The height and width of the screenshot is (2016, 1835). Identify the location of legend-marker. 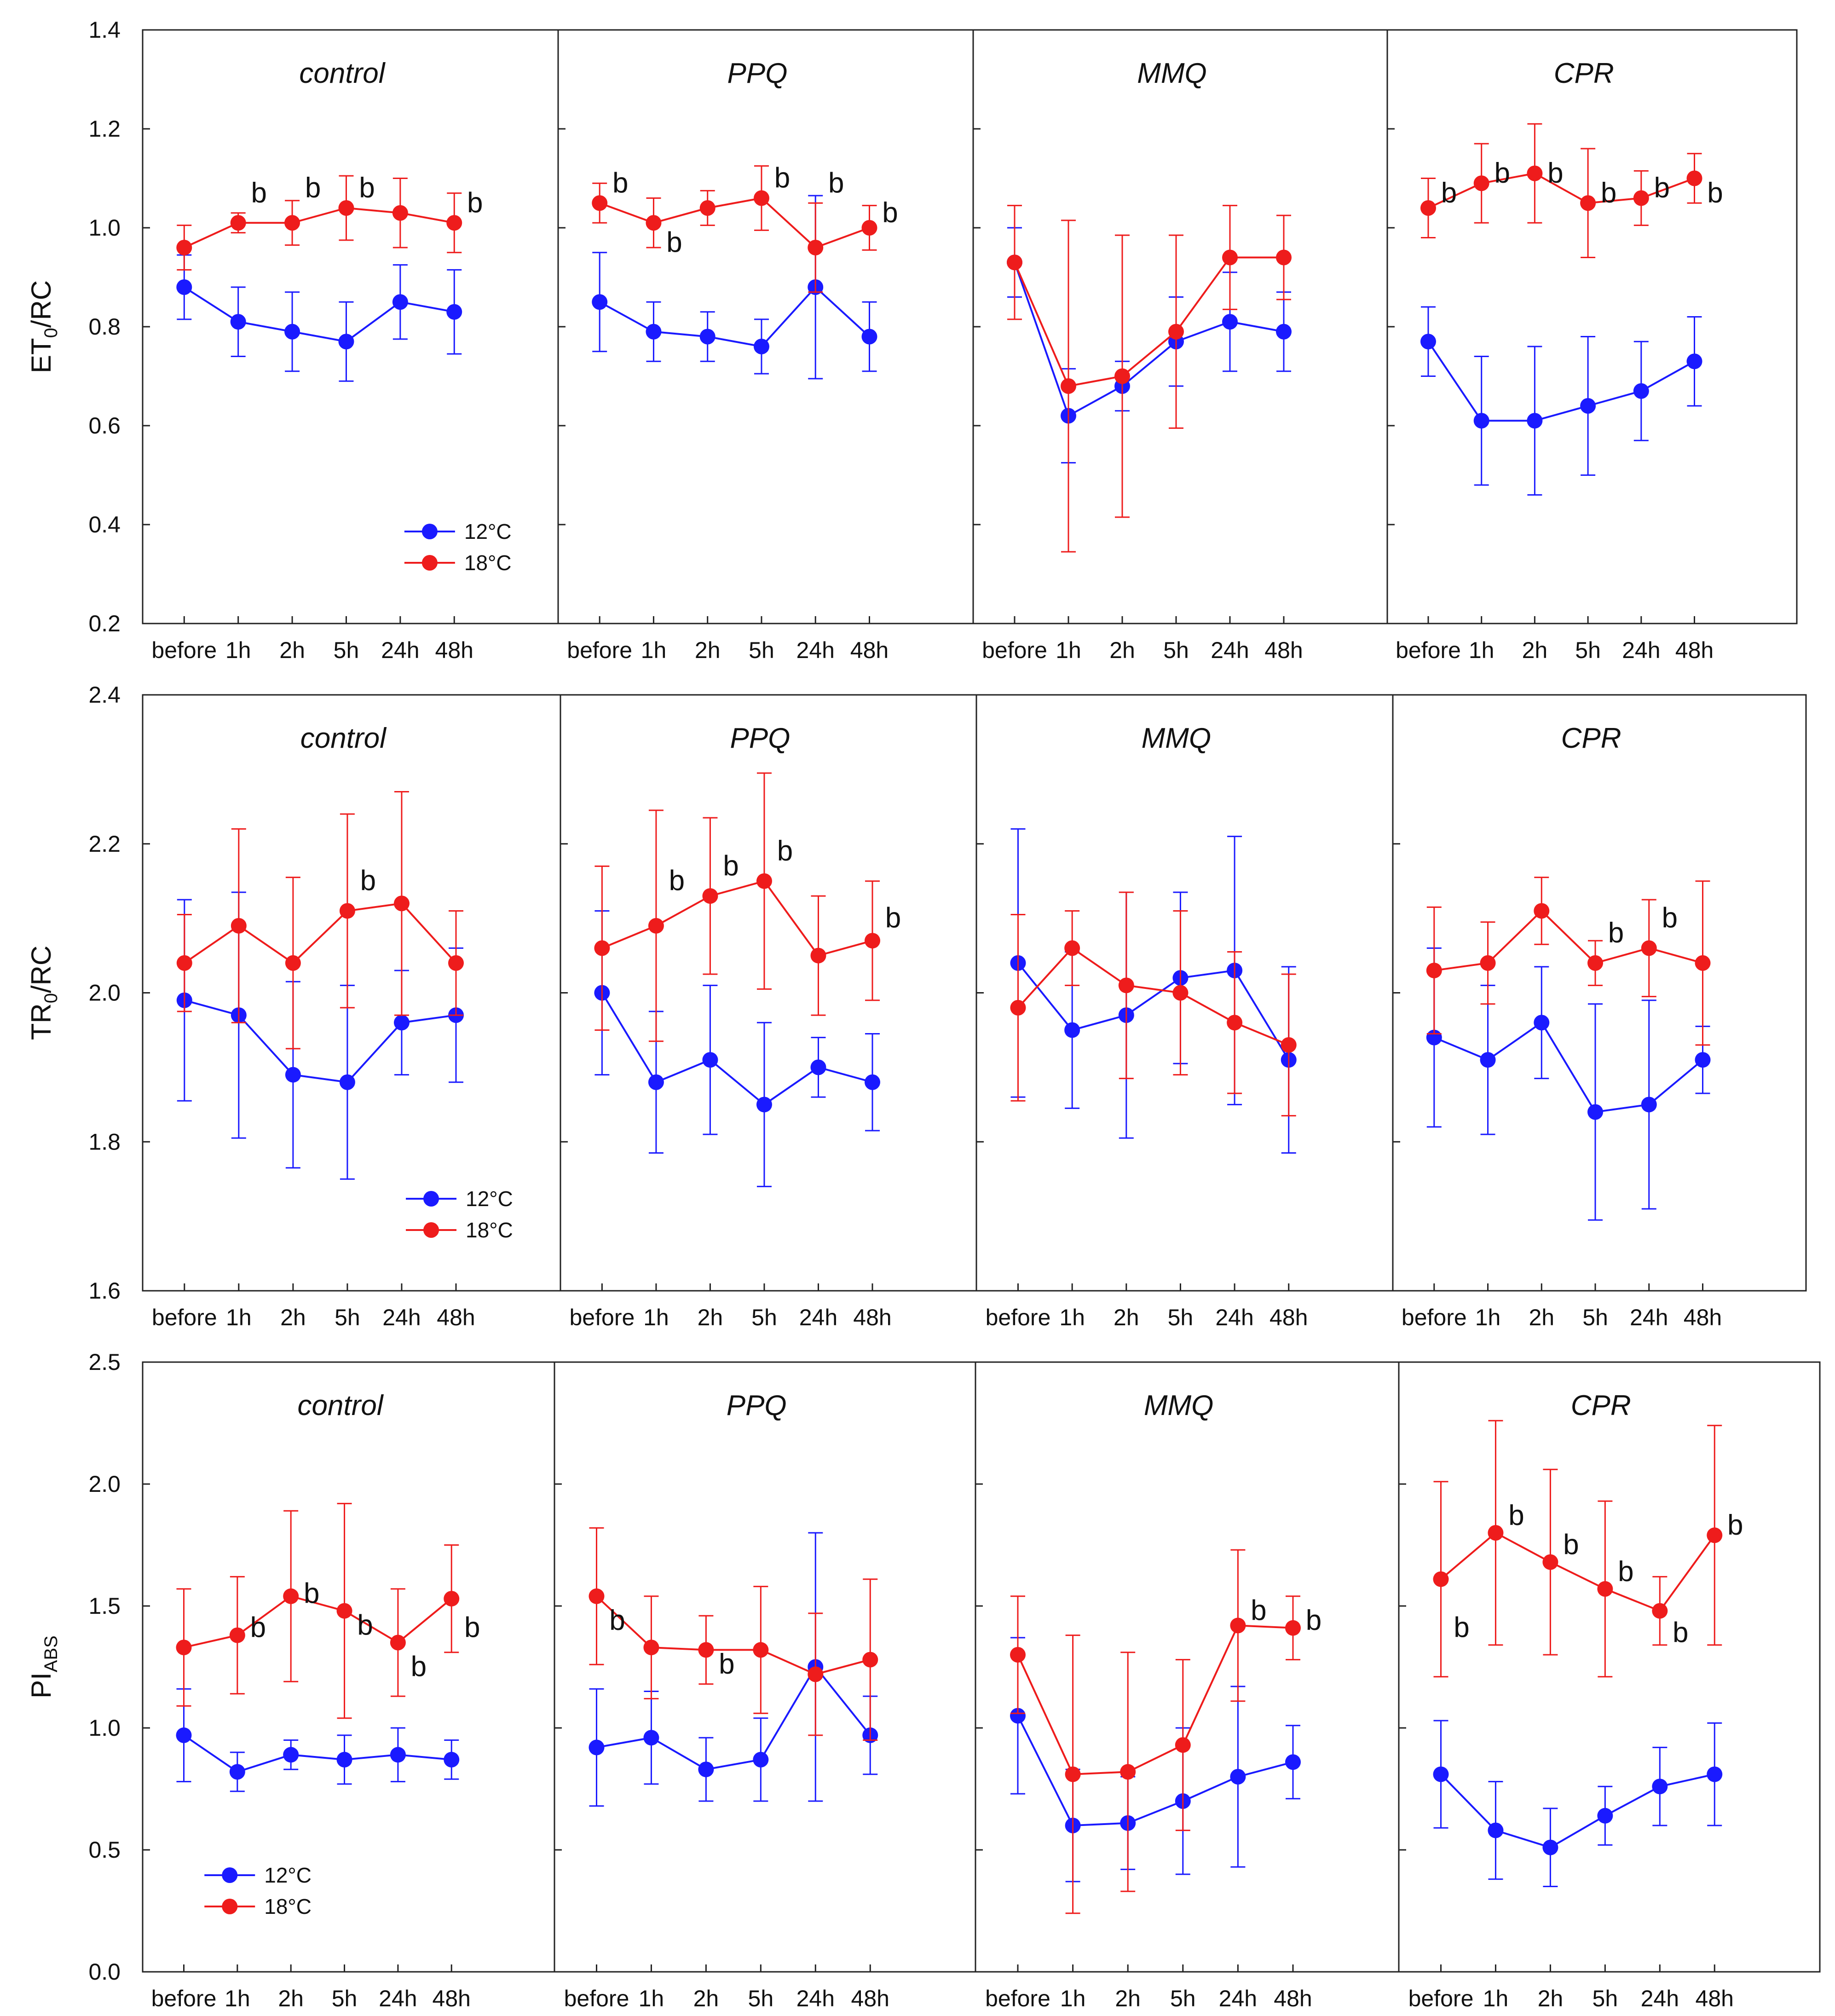
(230, 1906).